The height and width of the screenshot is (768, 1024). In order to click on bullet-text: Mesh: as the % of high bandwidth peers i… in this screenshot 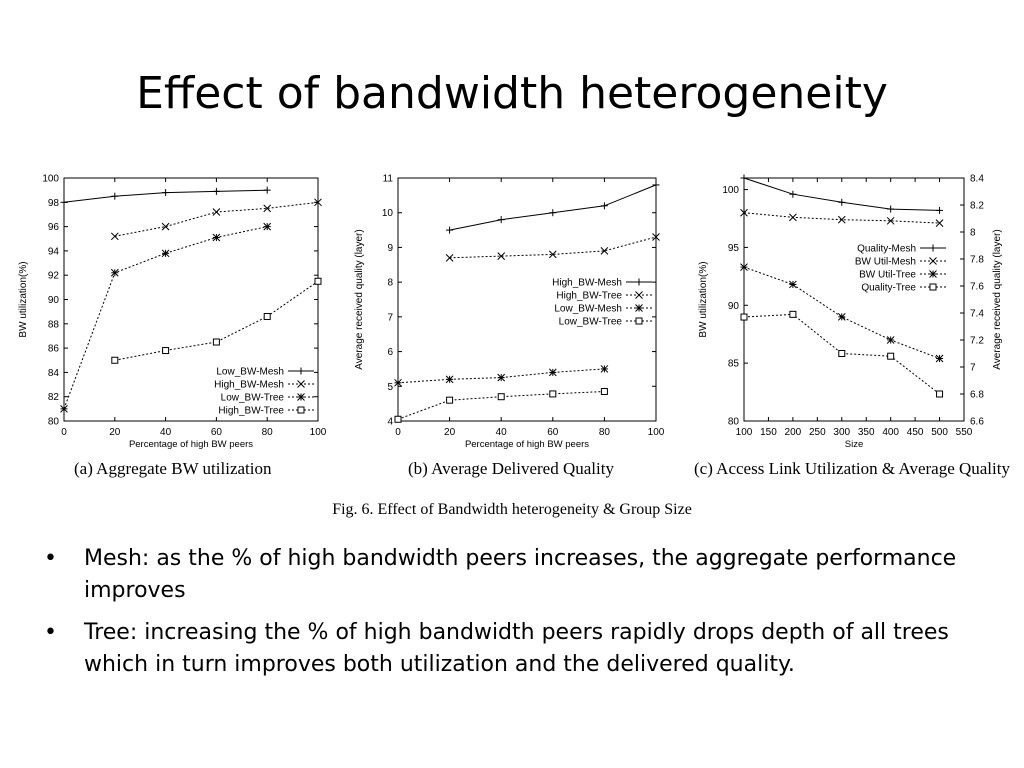, I will do `click(520, 574)`.